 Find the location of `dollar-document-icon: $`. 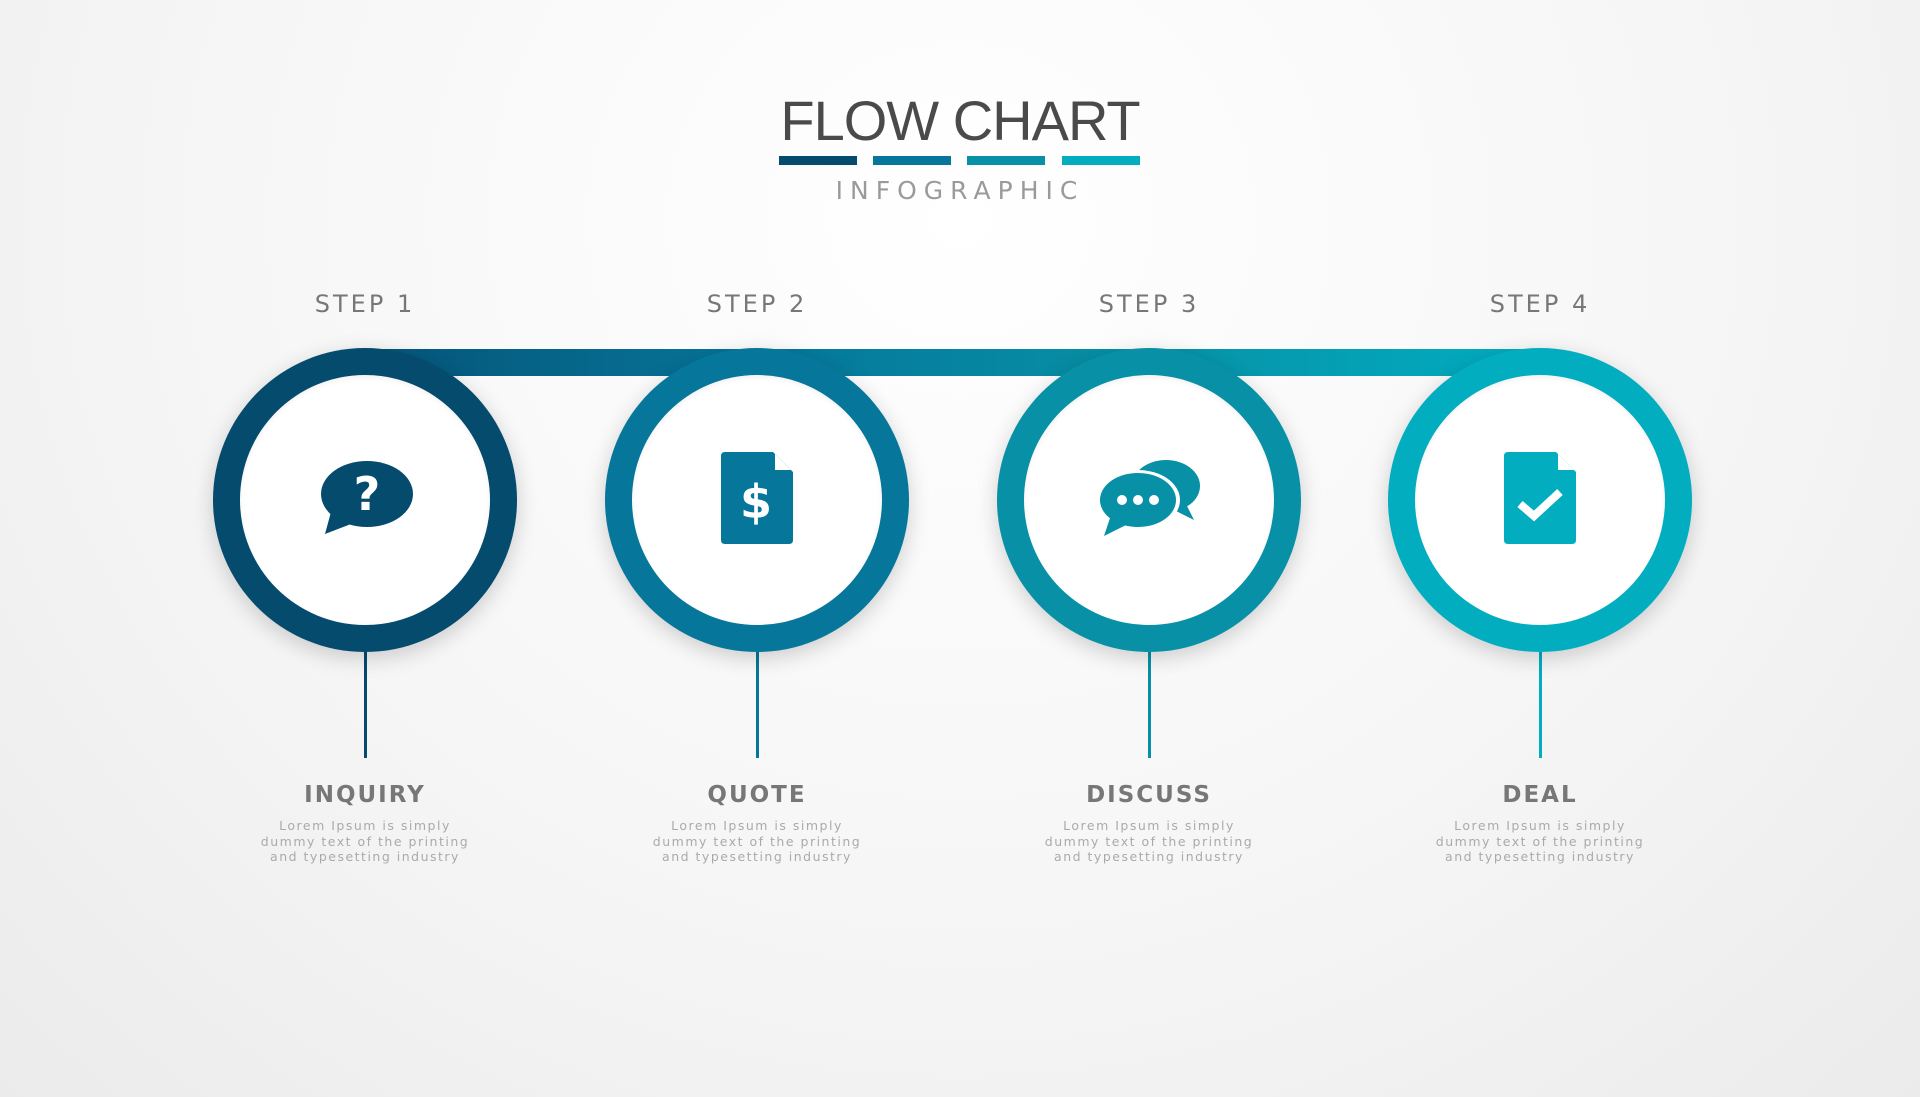

dollar-document-icon: $ is located at coordinates (757, 500).